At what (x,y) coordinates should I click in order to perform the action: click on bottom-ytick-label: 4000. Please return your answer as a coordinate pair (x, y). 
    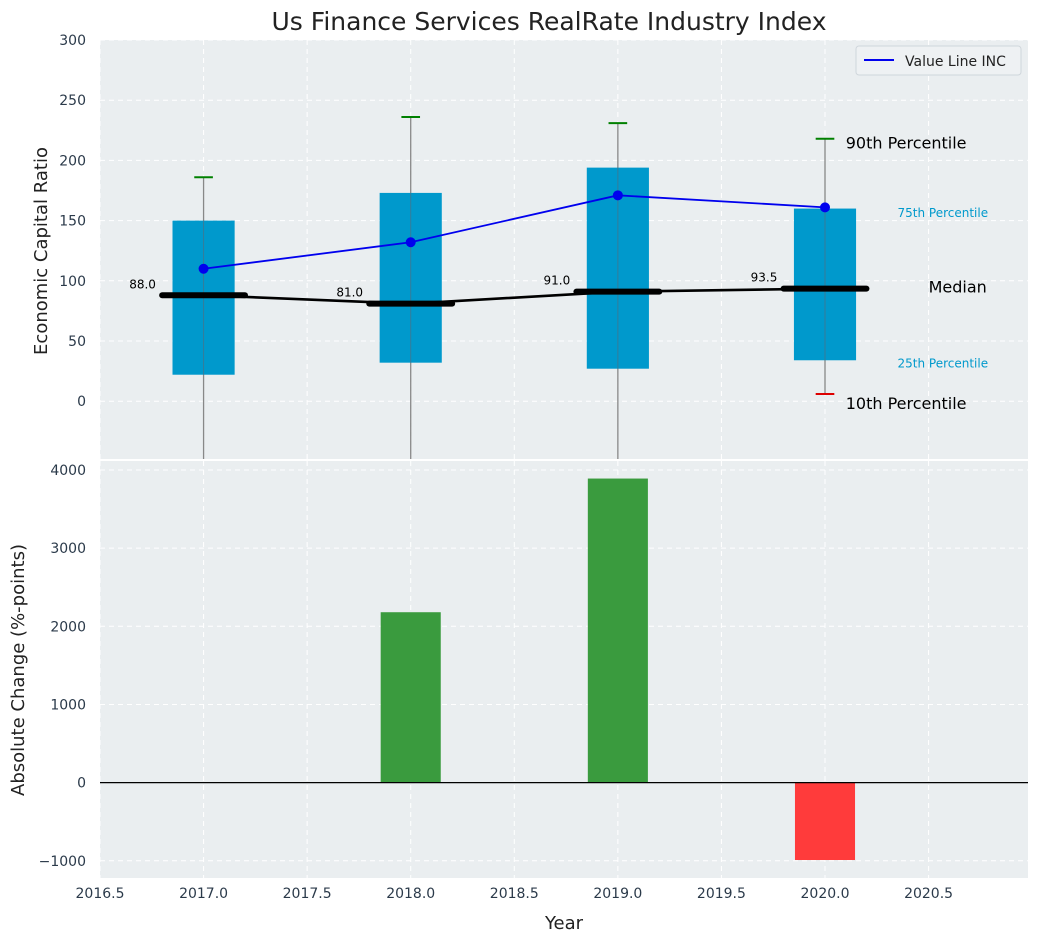
    Looking at the image, I should click on (68, 471).